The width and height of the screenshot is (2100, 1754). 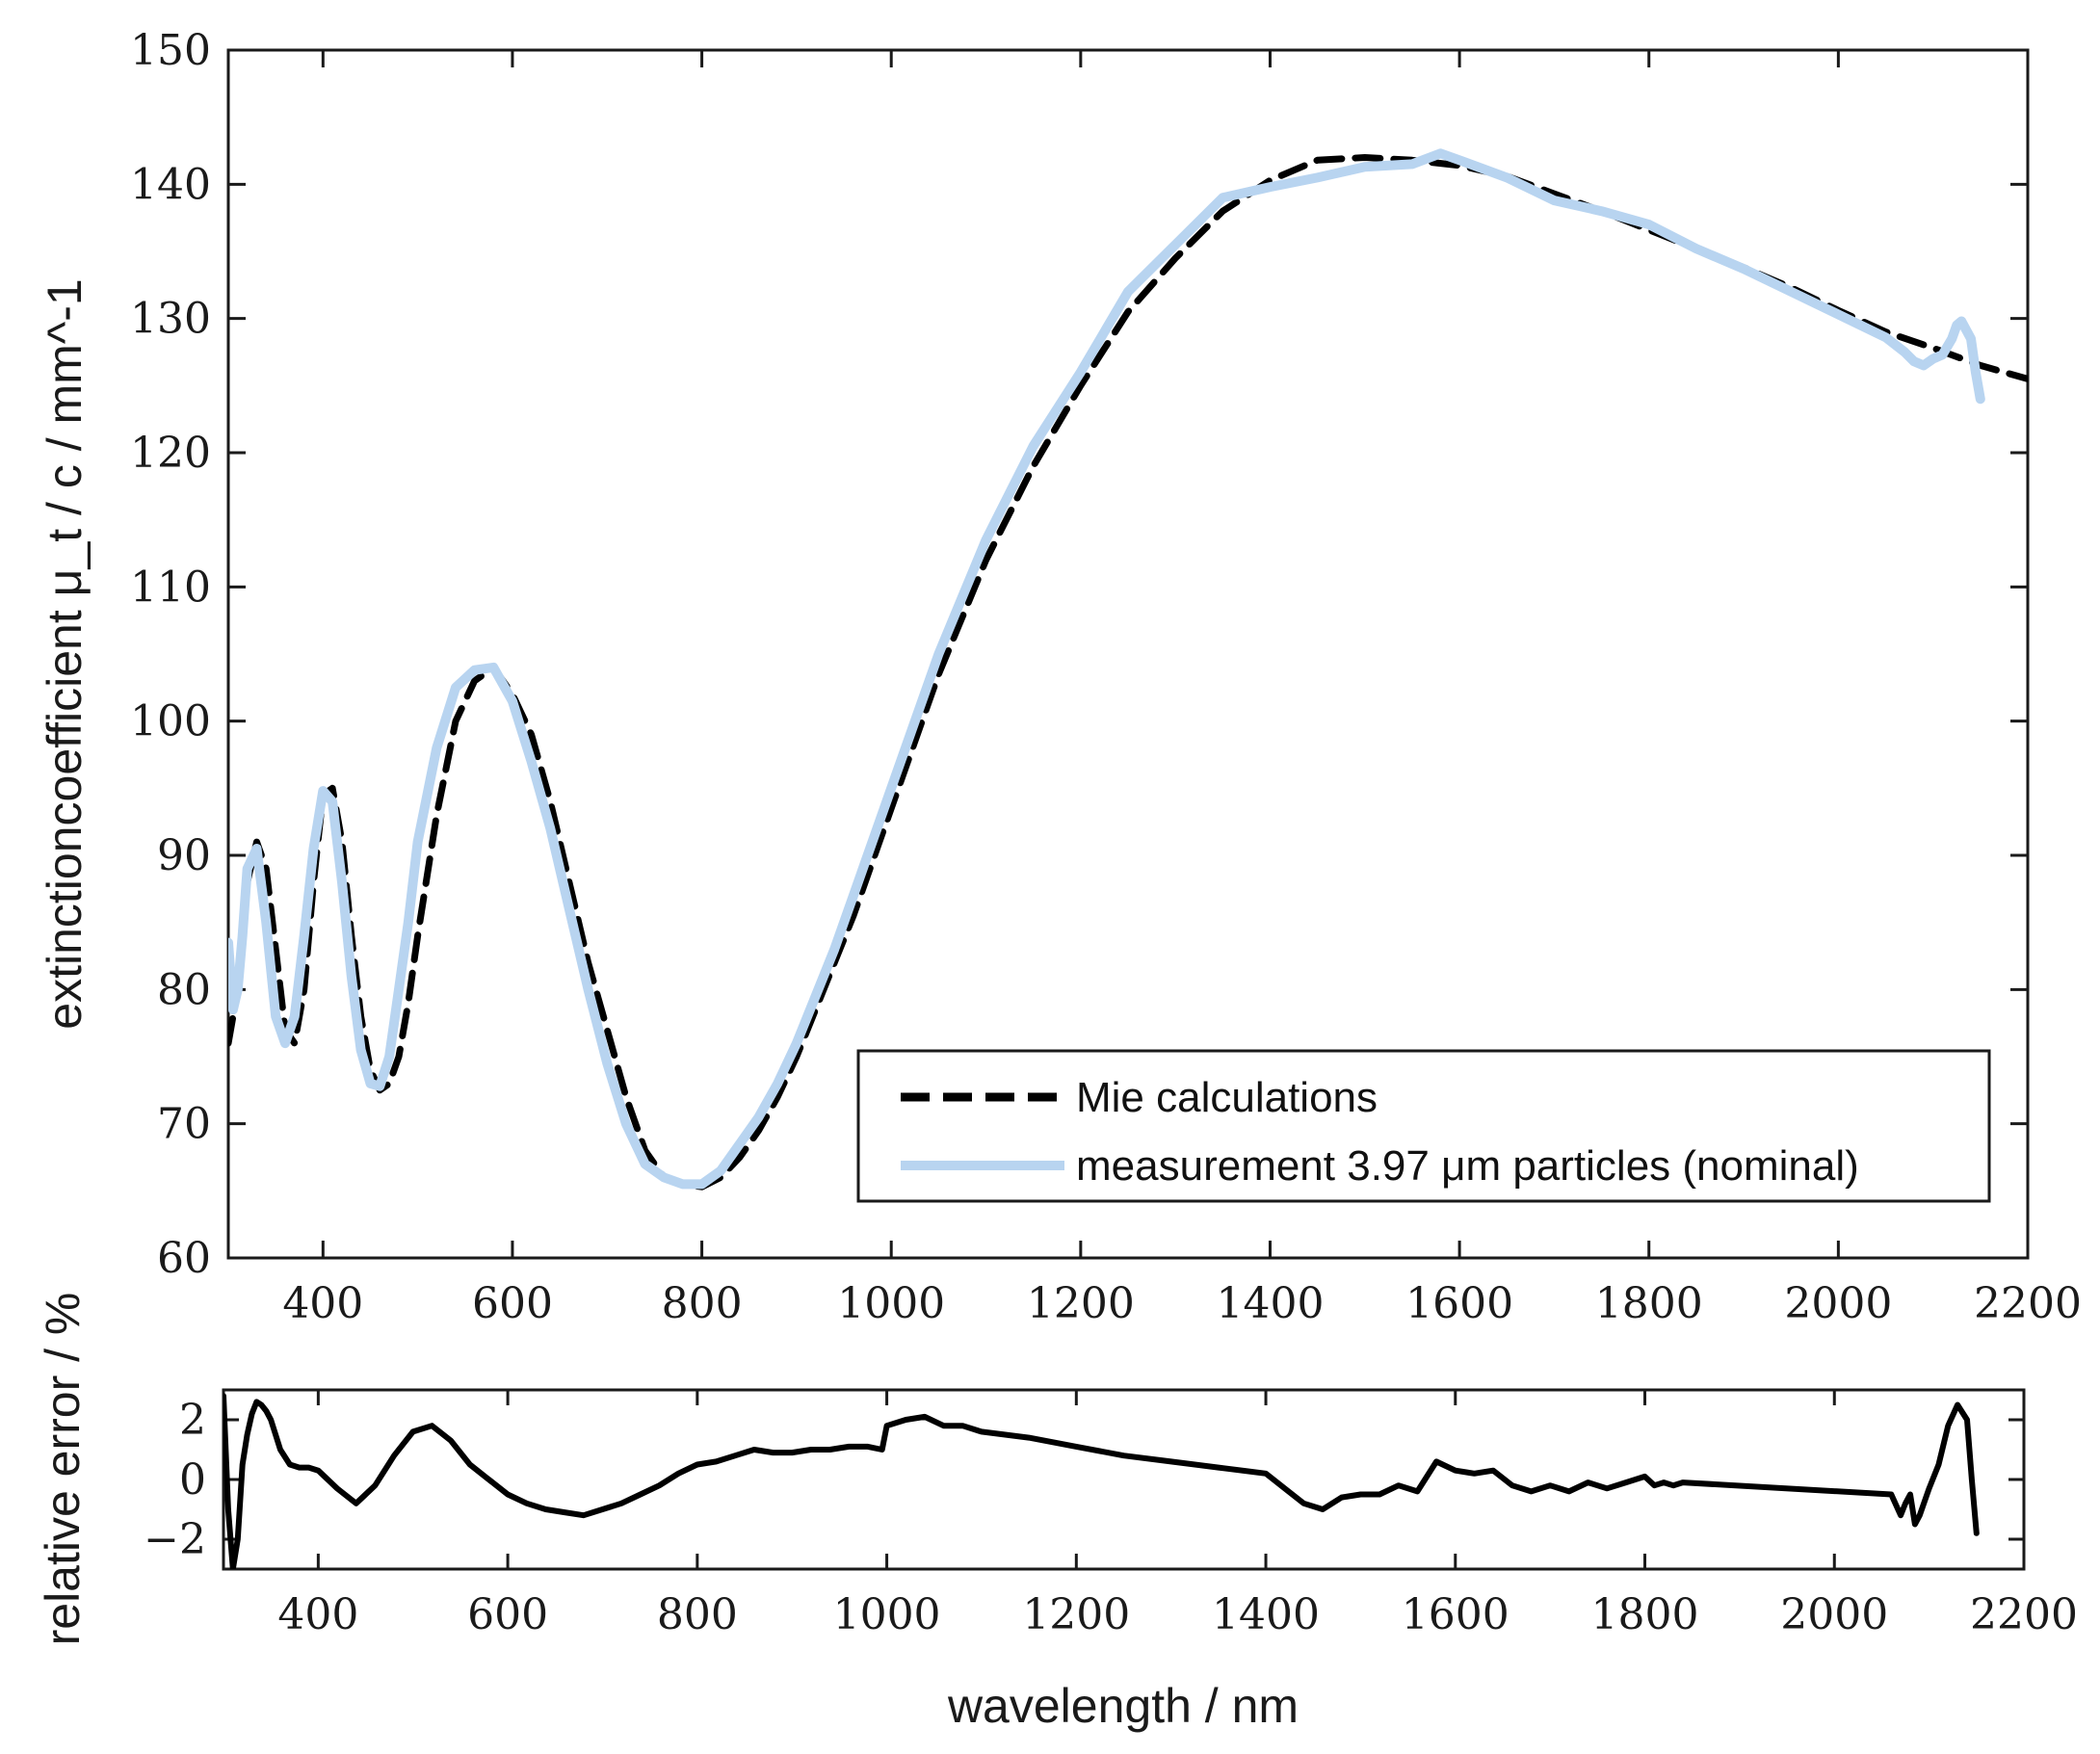 I want to click on y-tick-label: 60, so click(x=184, y=1258).